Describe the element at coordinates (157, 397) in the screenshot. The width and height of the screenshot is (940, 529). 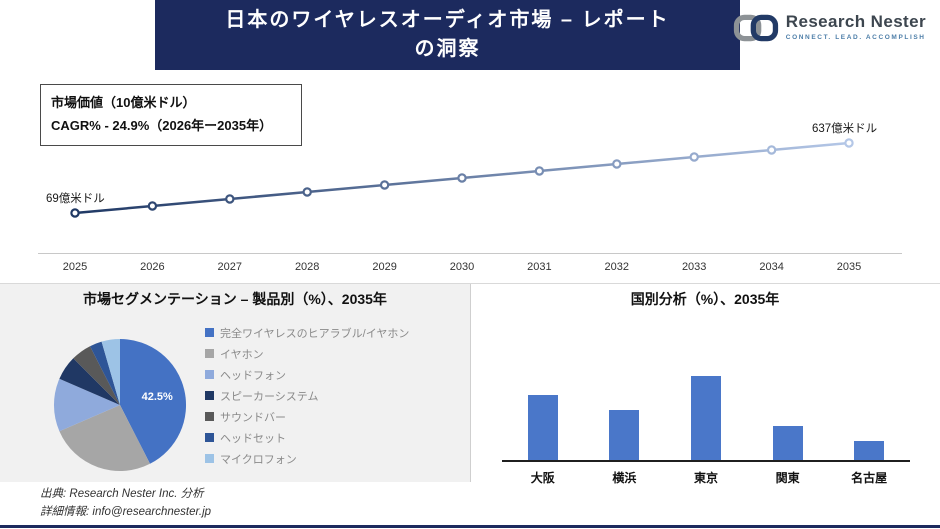
I see `pie-data-label: 42.5%` at that location.